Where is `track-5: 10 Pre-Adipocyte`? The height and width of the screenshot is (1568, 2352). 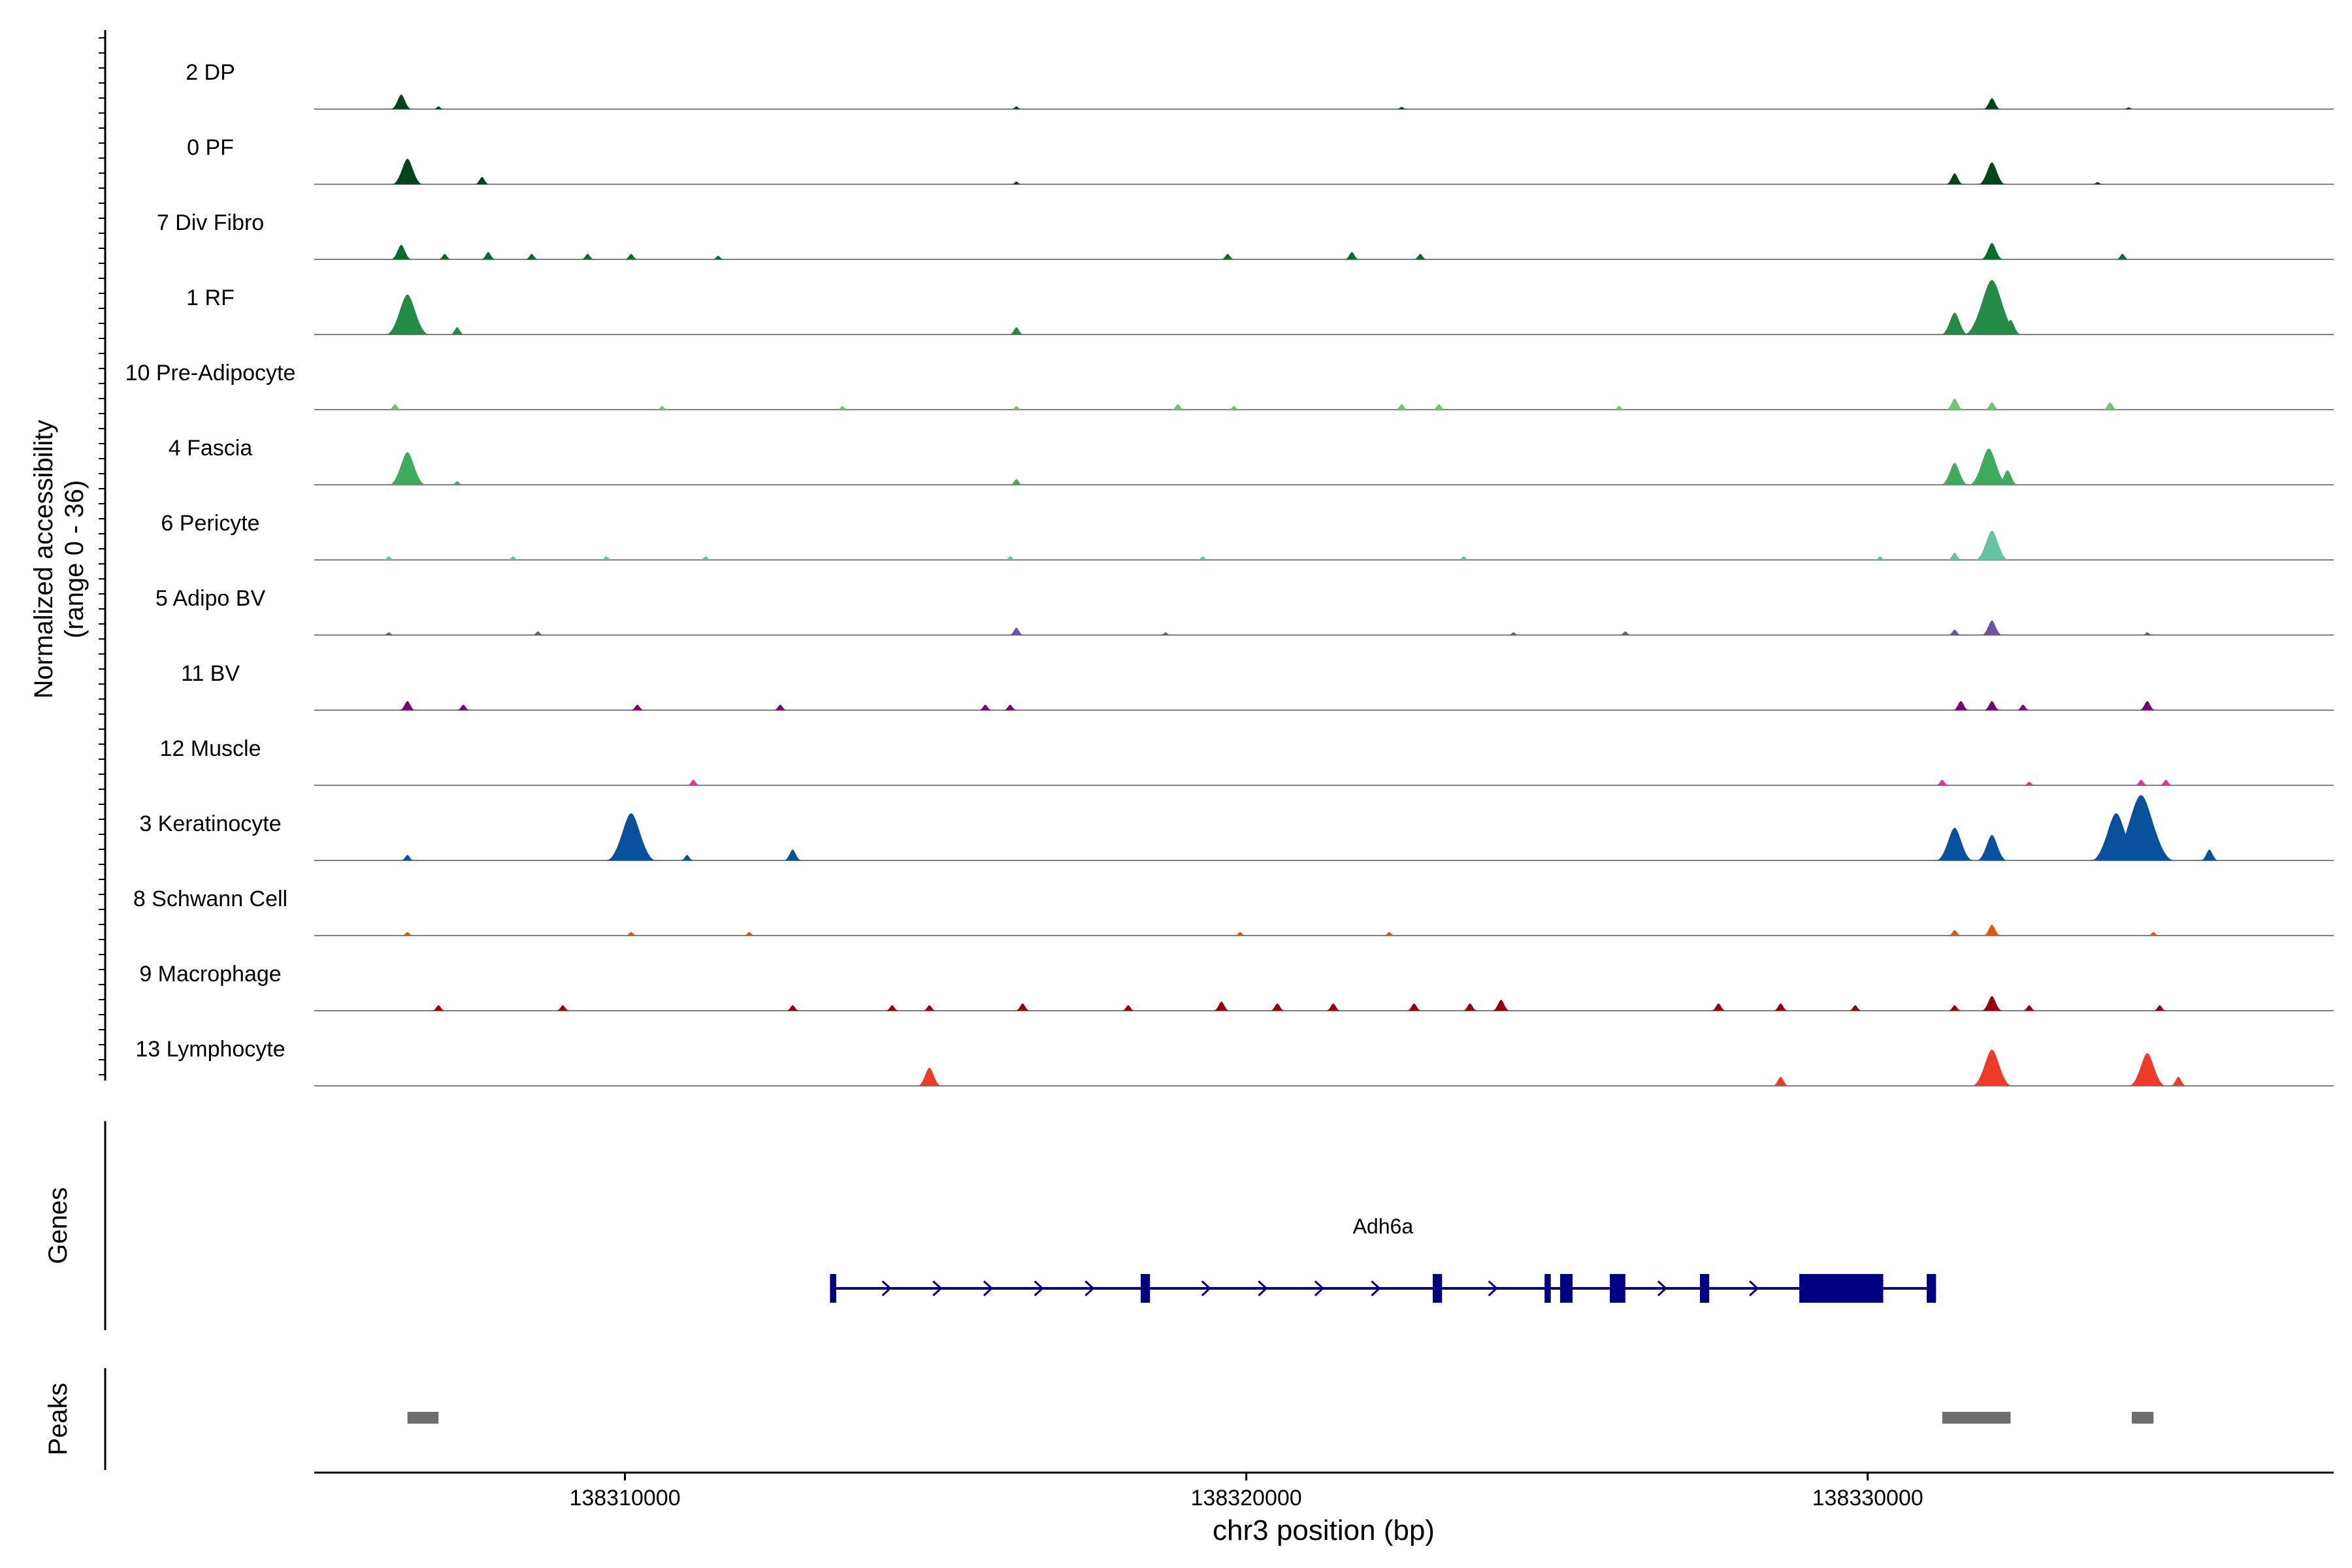
track-5: 10 Pre-Adipocyte is located at coordinates (1229, 385).